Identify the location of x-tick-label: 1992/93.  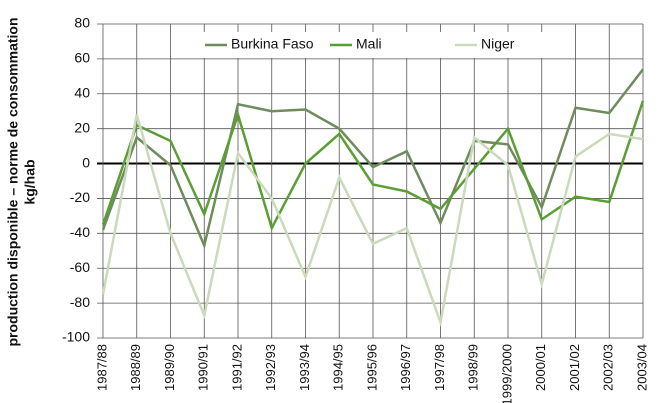
(270, 367).